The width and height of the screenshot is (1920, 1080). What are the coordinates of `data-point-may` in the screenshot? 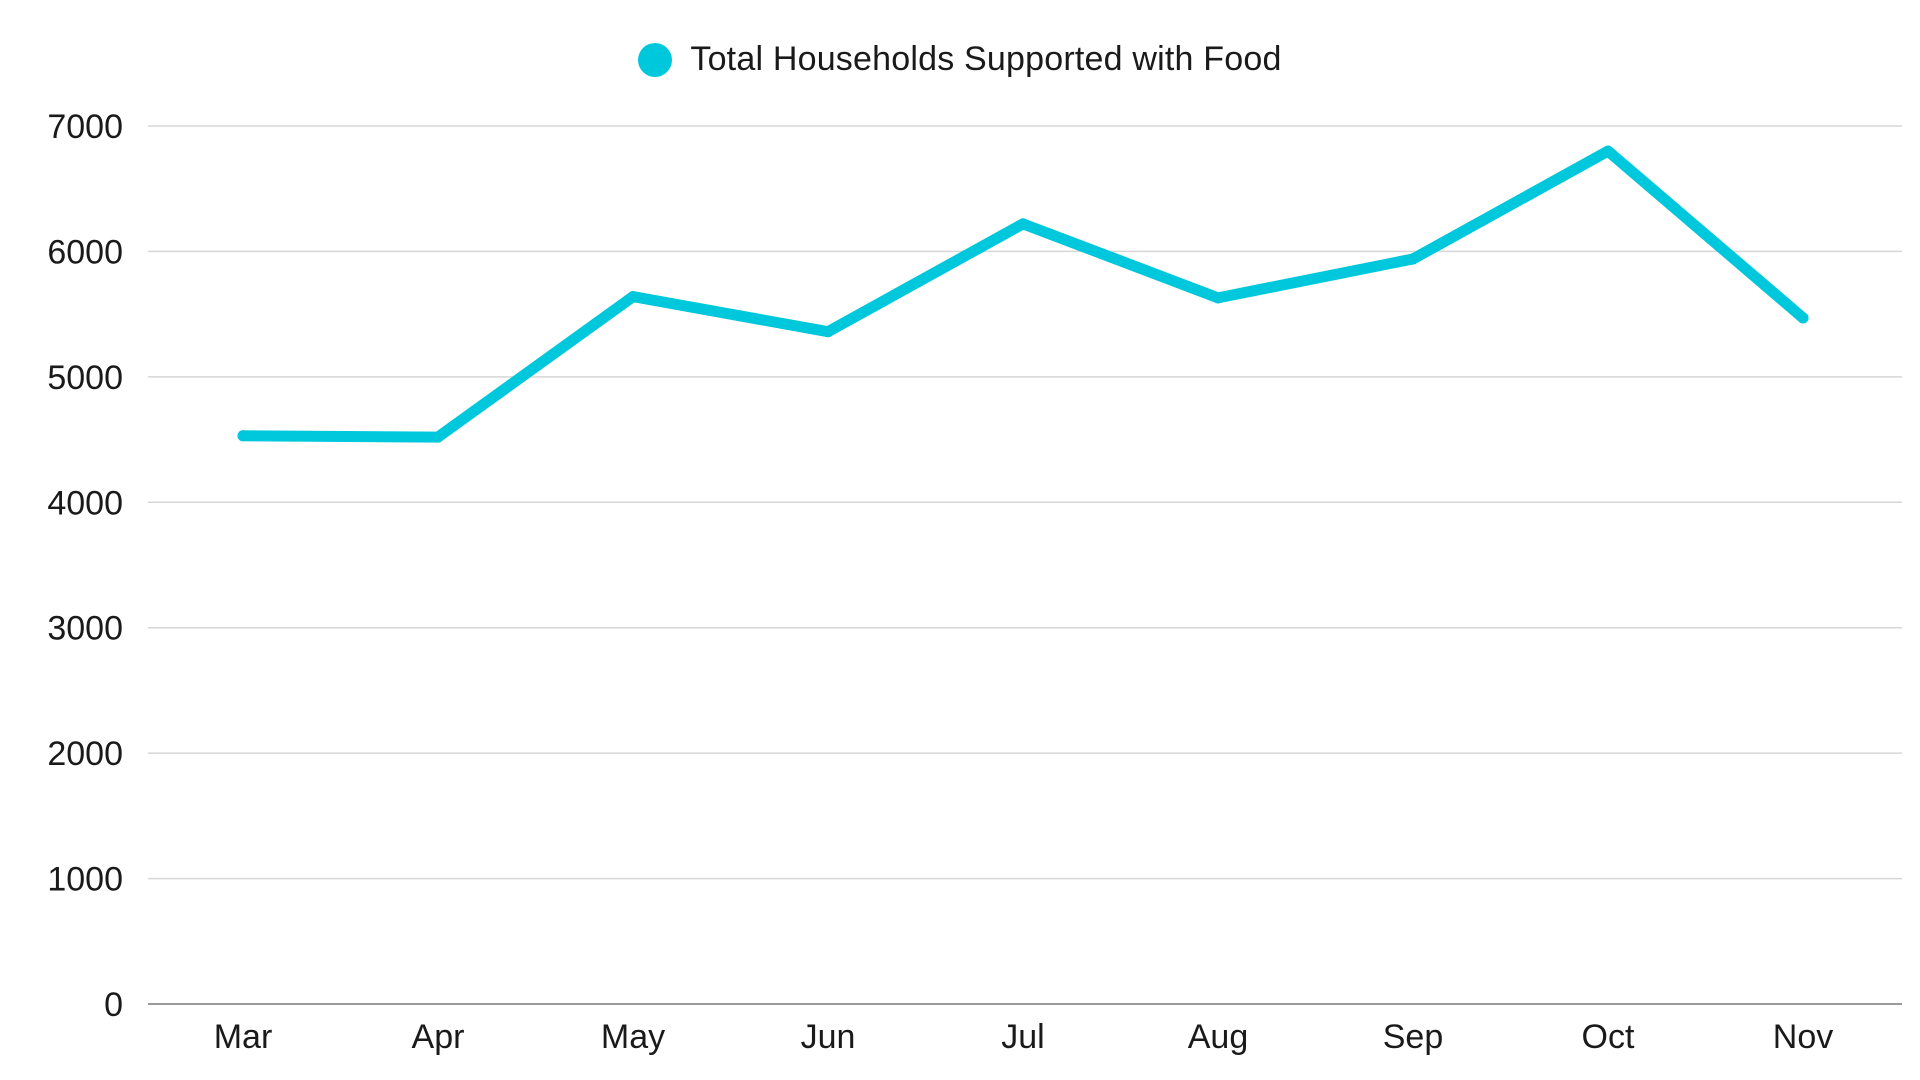 It's located at (633, 297).